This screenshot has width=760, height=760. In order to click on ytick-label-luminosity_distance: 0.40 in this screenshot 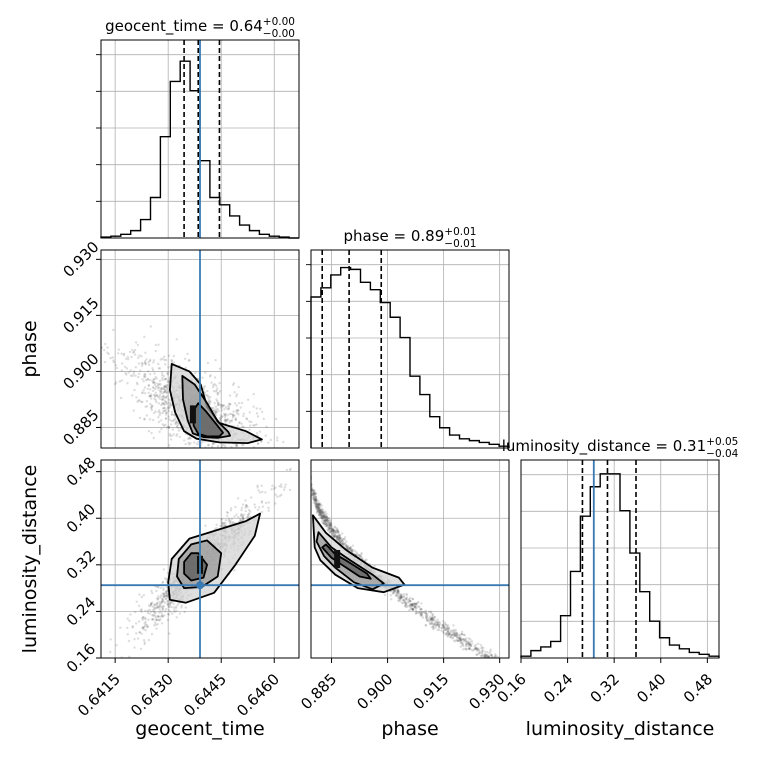, I will do `click(81, 518)`.